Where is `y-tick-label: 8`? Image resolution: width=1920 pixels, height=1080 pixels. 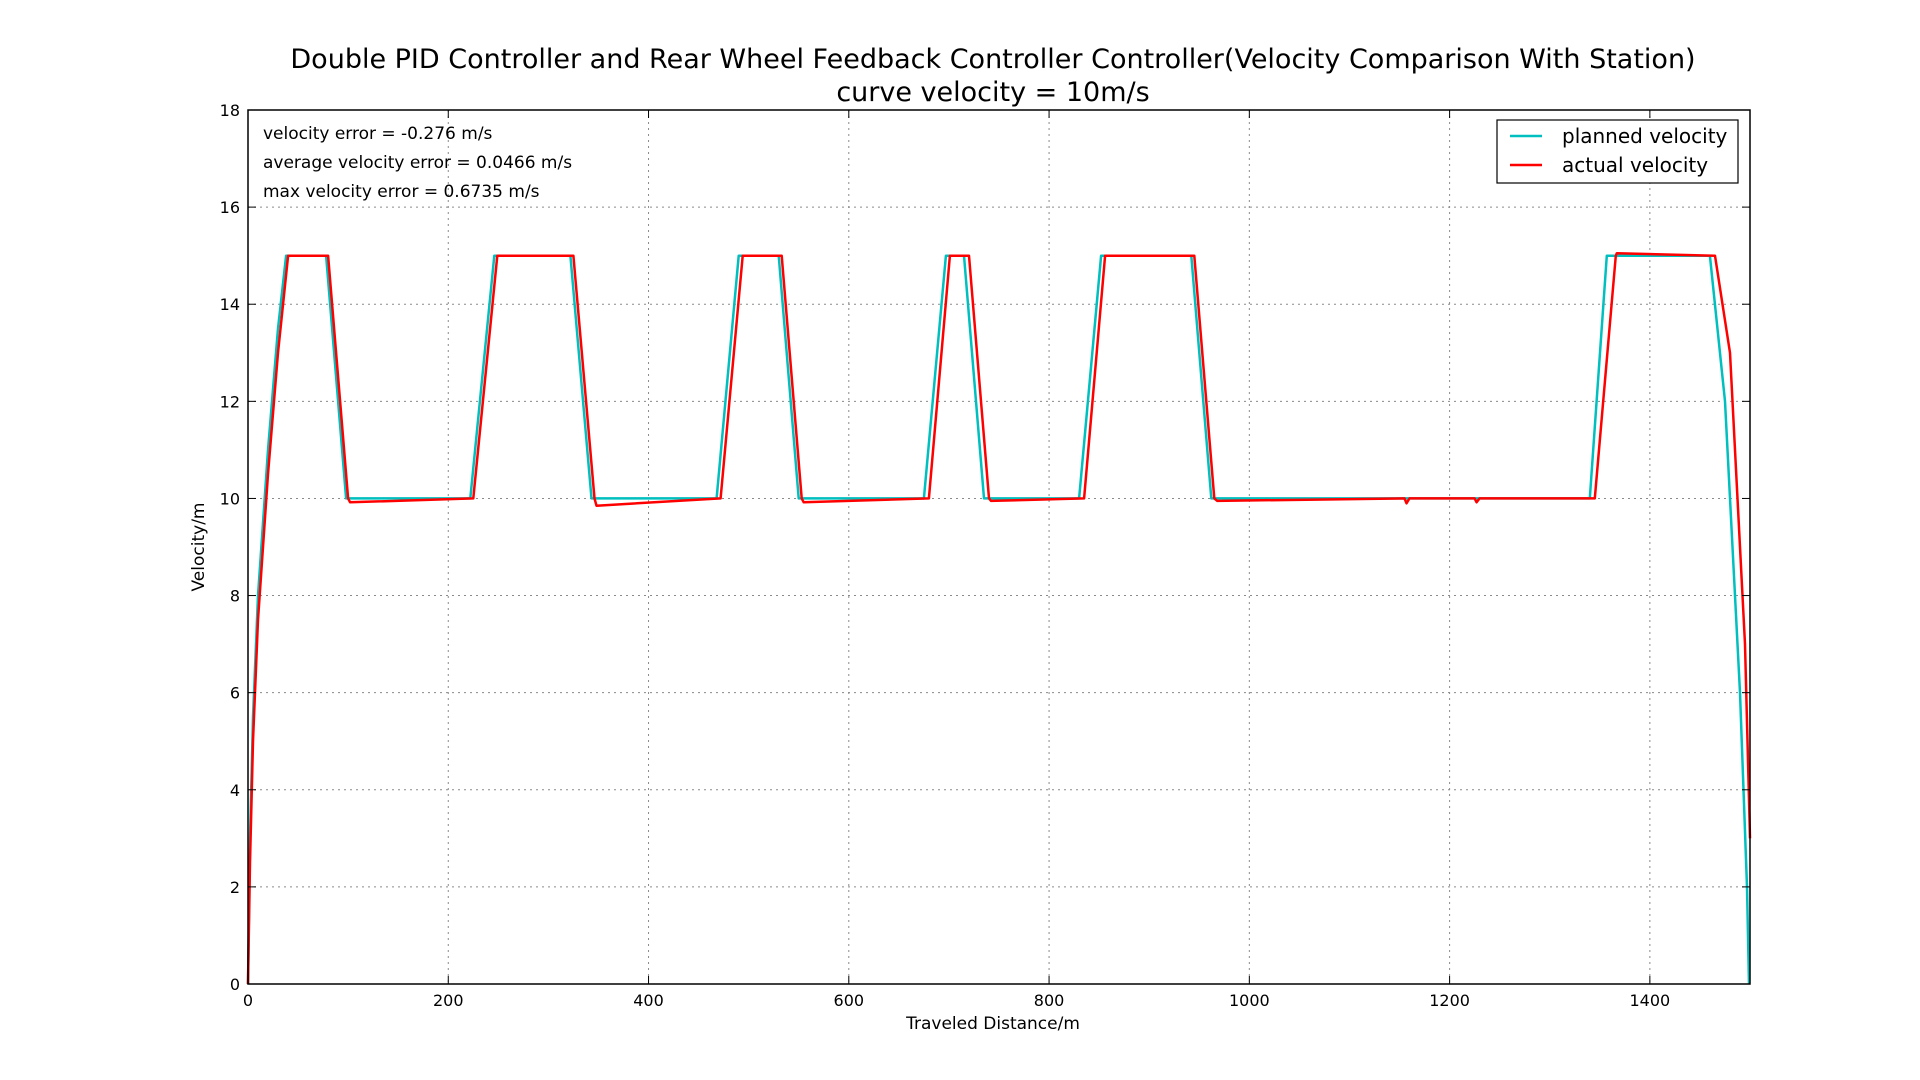 y-tick-label: 8 is located at coordinates (235, 596).